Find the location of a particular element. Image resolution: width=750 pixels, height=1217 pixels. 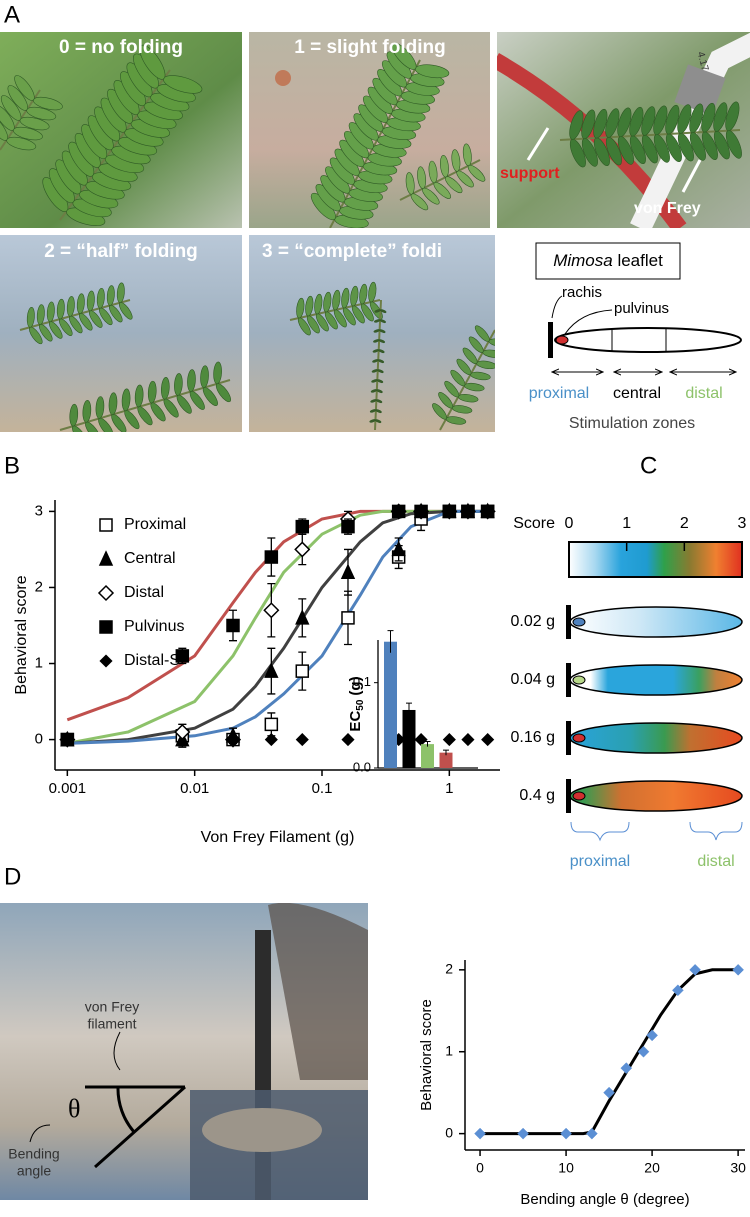

y-tick-label: 0.0 is located at coordinates (362, 766).